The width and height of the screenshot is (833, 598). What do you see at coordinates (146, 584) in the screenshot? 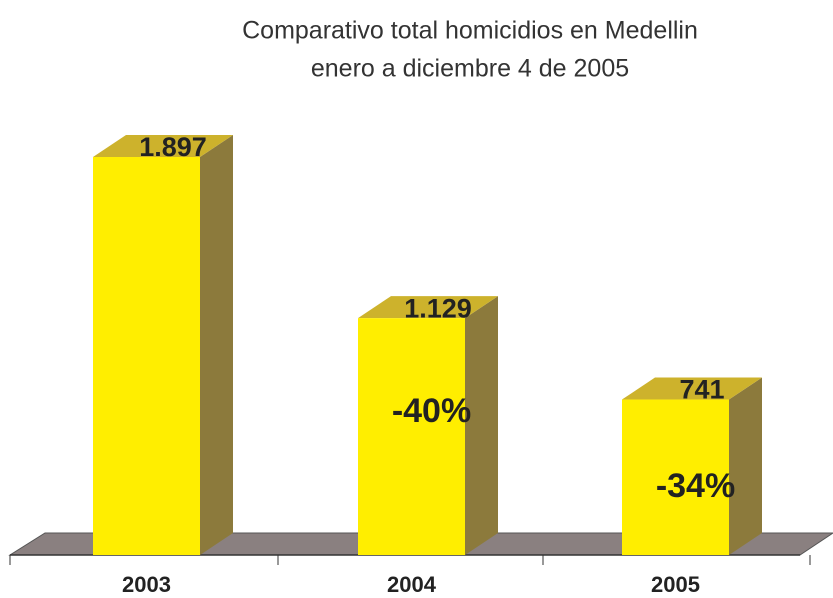
I see `x-tick-label: 2003` at bounding box center [146, 584].